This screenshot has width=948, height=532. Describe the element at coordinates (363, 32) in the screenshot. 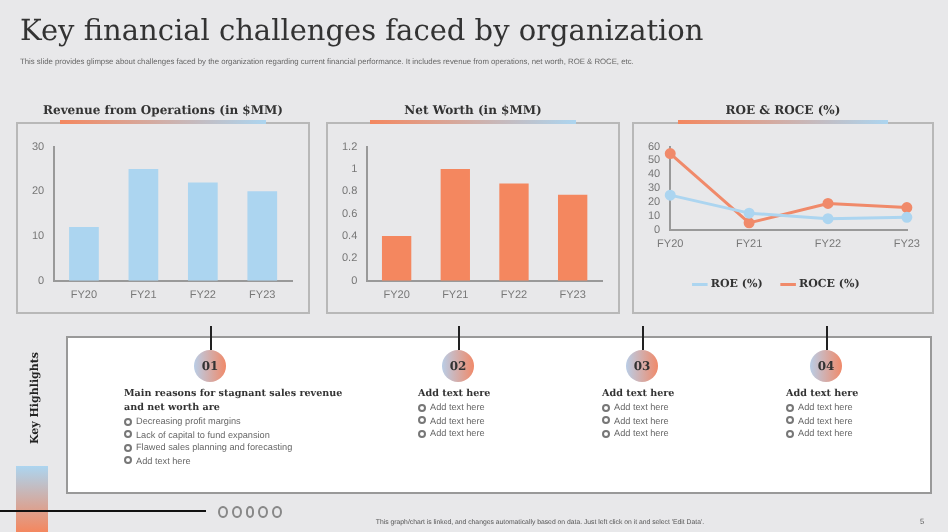

I see `text: Key financial challenges faced by organization` at that location.